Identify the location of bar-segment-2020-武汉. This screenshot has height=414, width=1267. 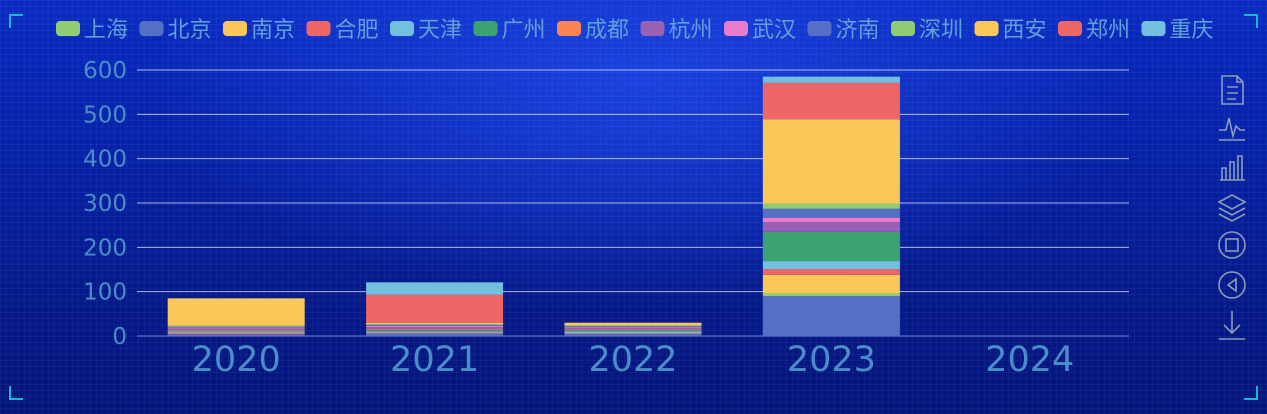
(236, 328).